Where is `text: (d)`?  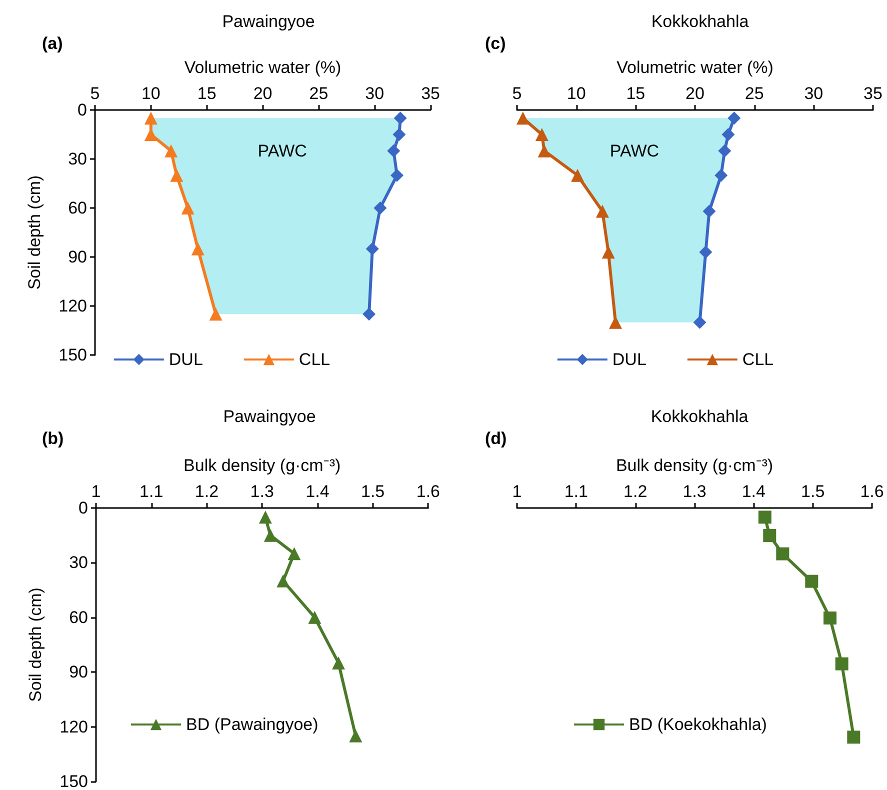
text: (d) is located at coordinates (496, 438).